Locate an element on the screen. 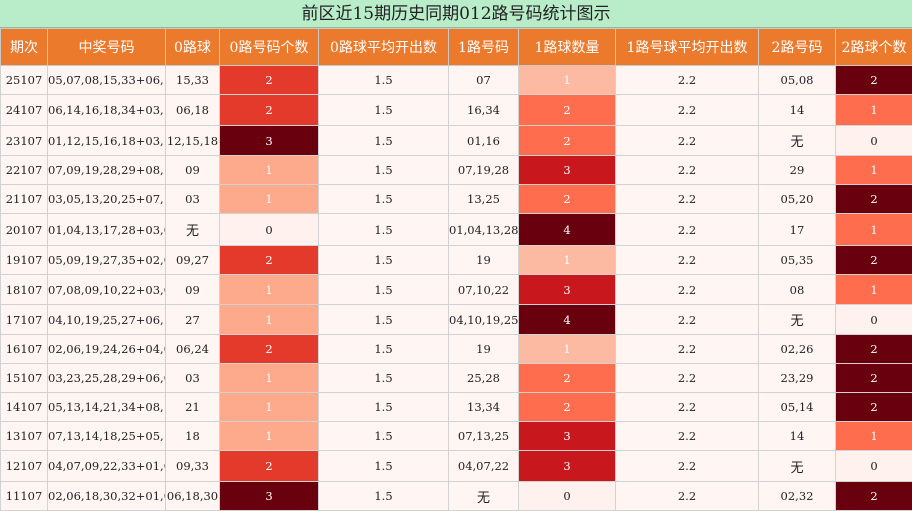  period-cell: 25107 is located at coordinates (24, 80).